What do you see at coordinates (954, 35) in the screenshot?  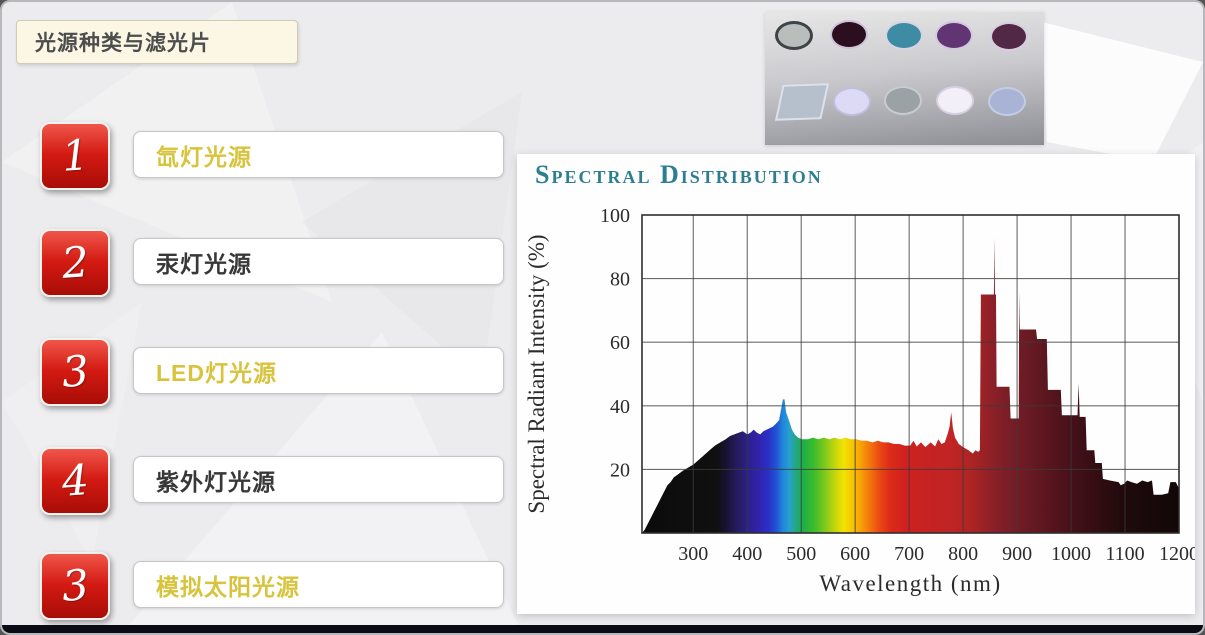 I see `purple-filter` at bounding box center [954, 35].